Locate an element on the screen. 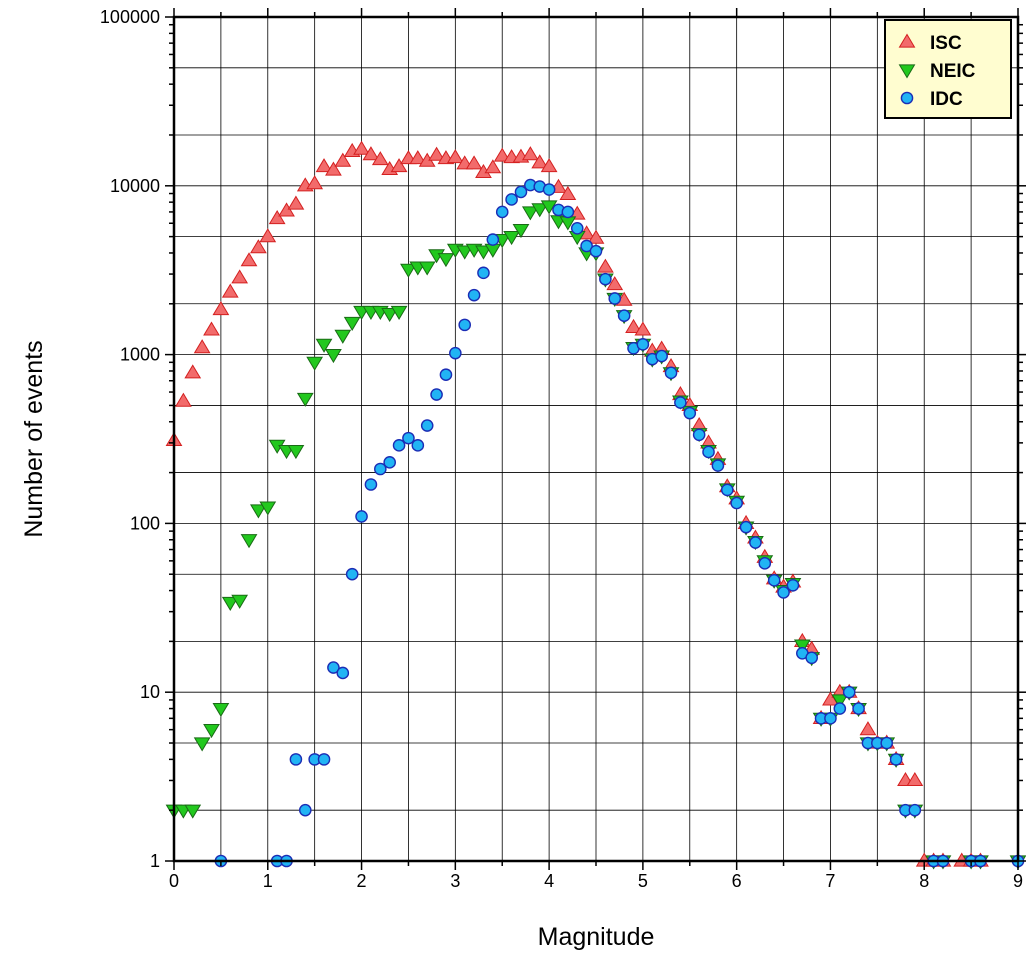  y-tick-label: 100 is located at coordinates (145, 523).